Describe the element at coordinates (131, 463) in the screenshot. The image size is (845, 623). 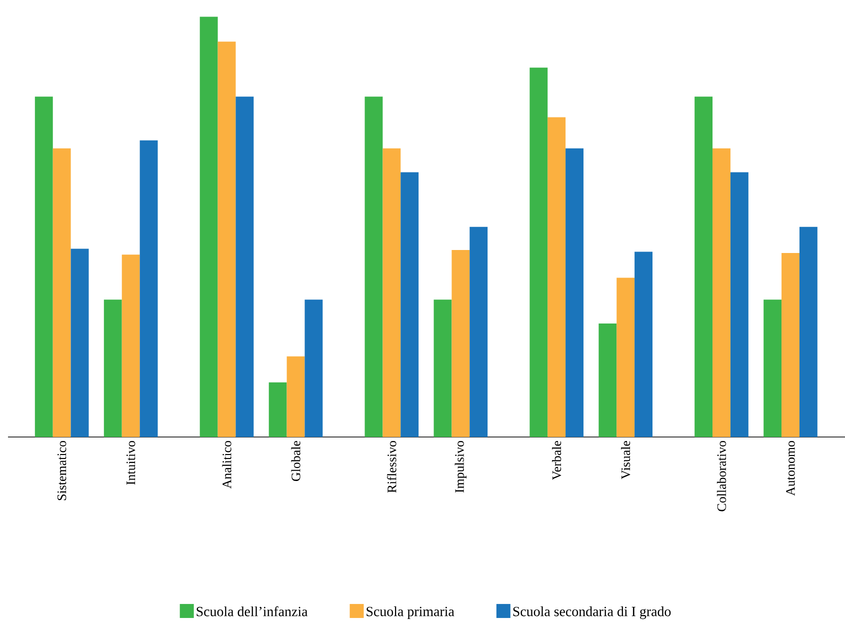
I see `x-tick-label: Intuitivo` at that location.